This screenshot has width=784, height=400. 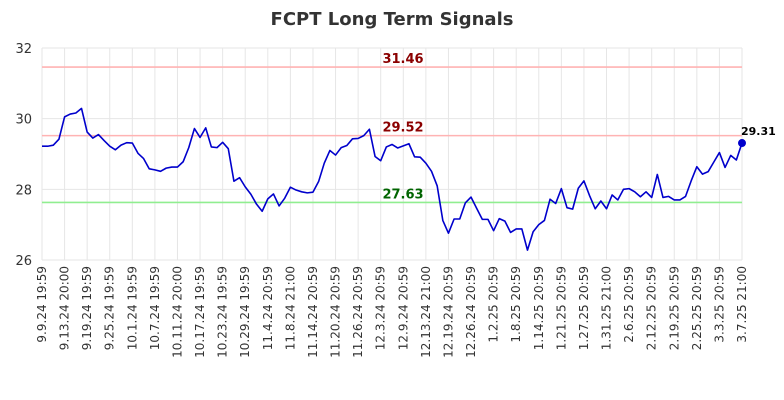 I want to click on x-tick-label: 12.13.24 21:00, so click(x=426, y=312).